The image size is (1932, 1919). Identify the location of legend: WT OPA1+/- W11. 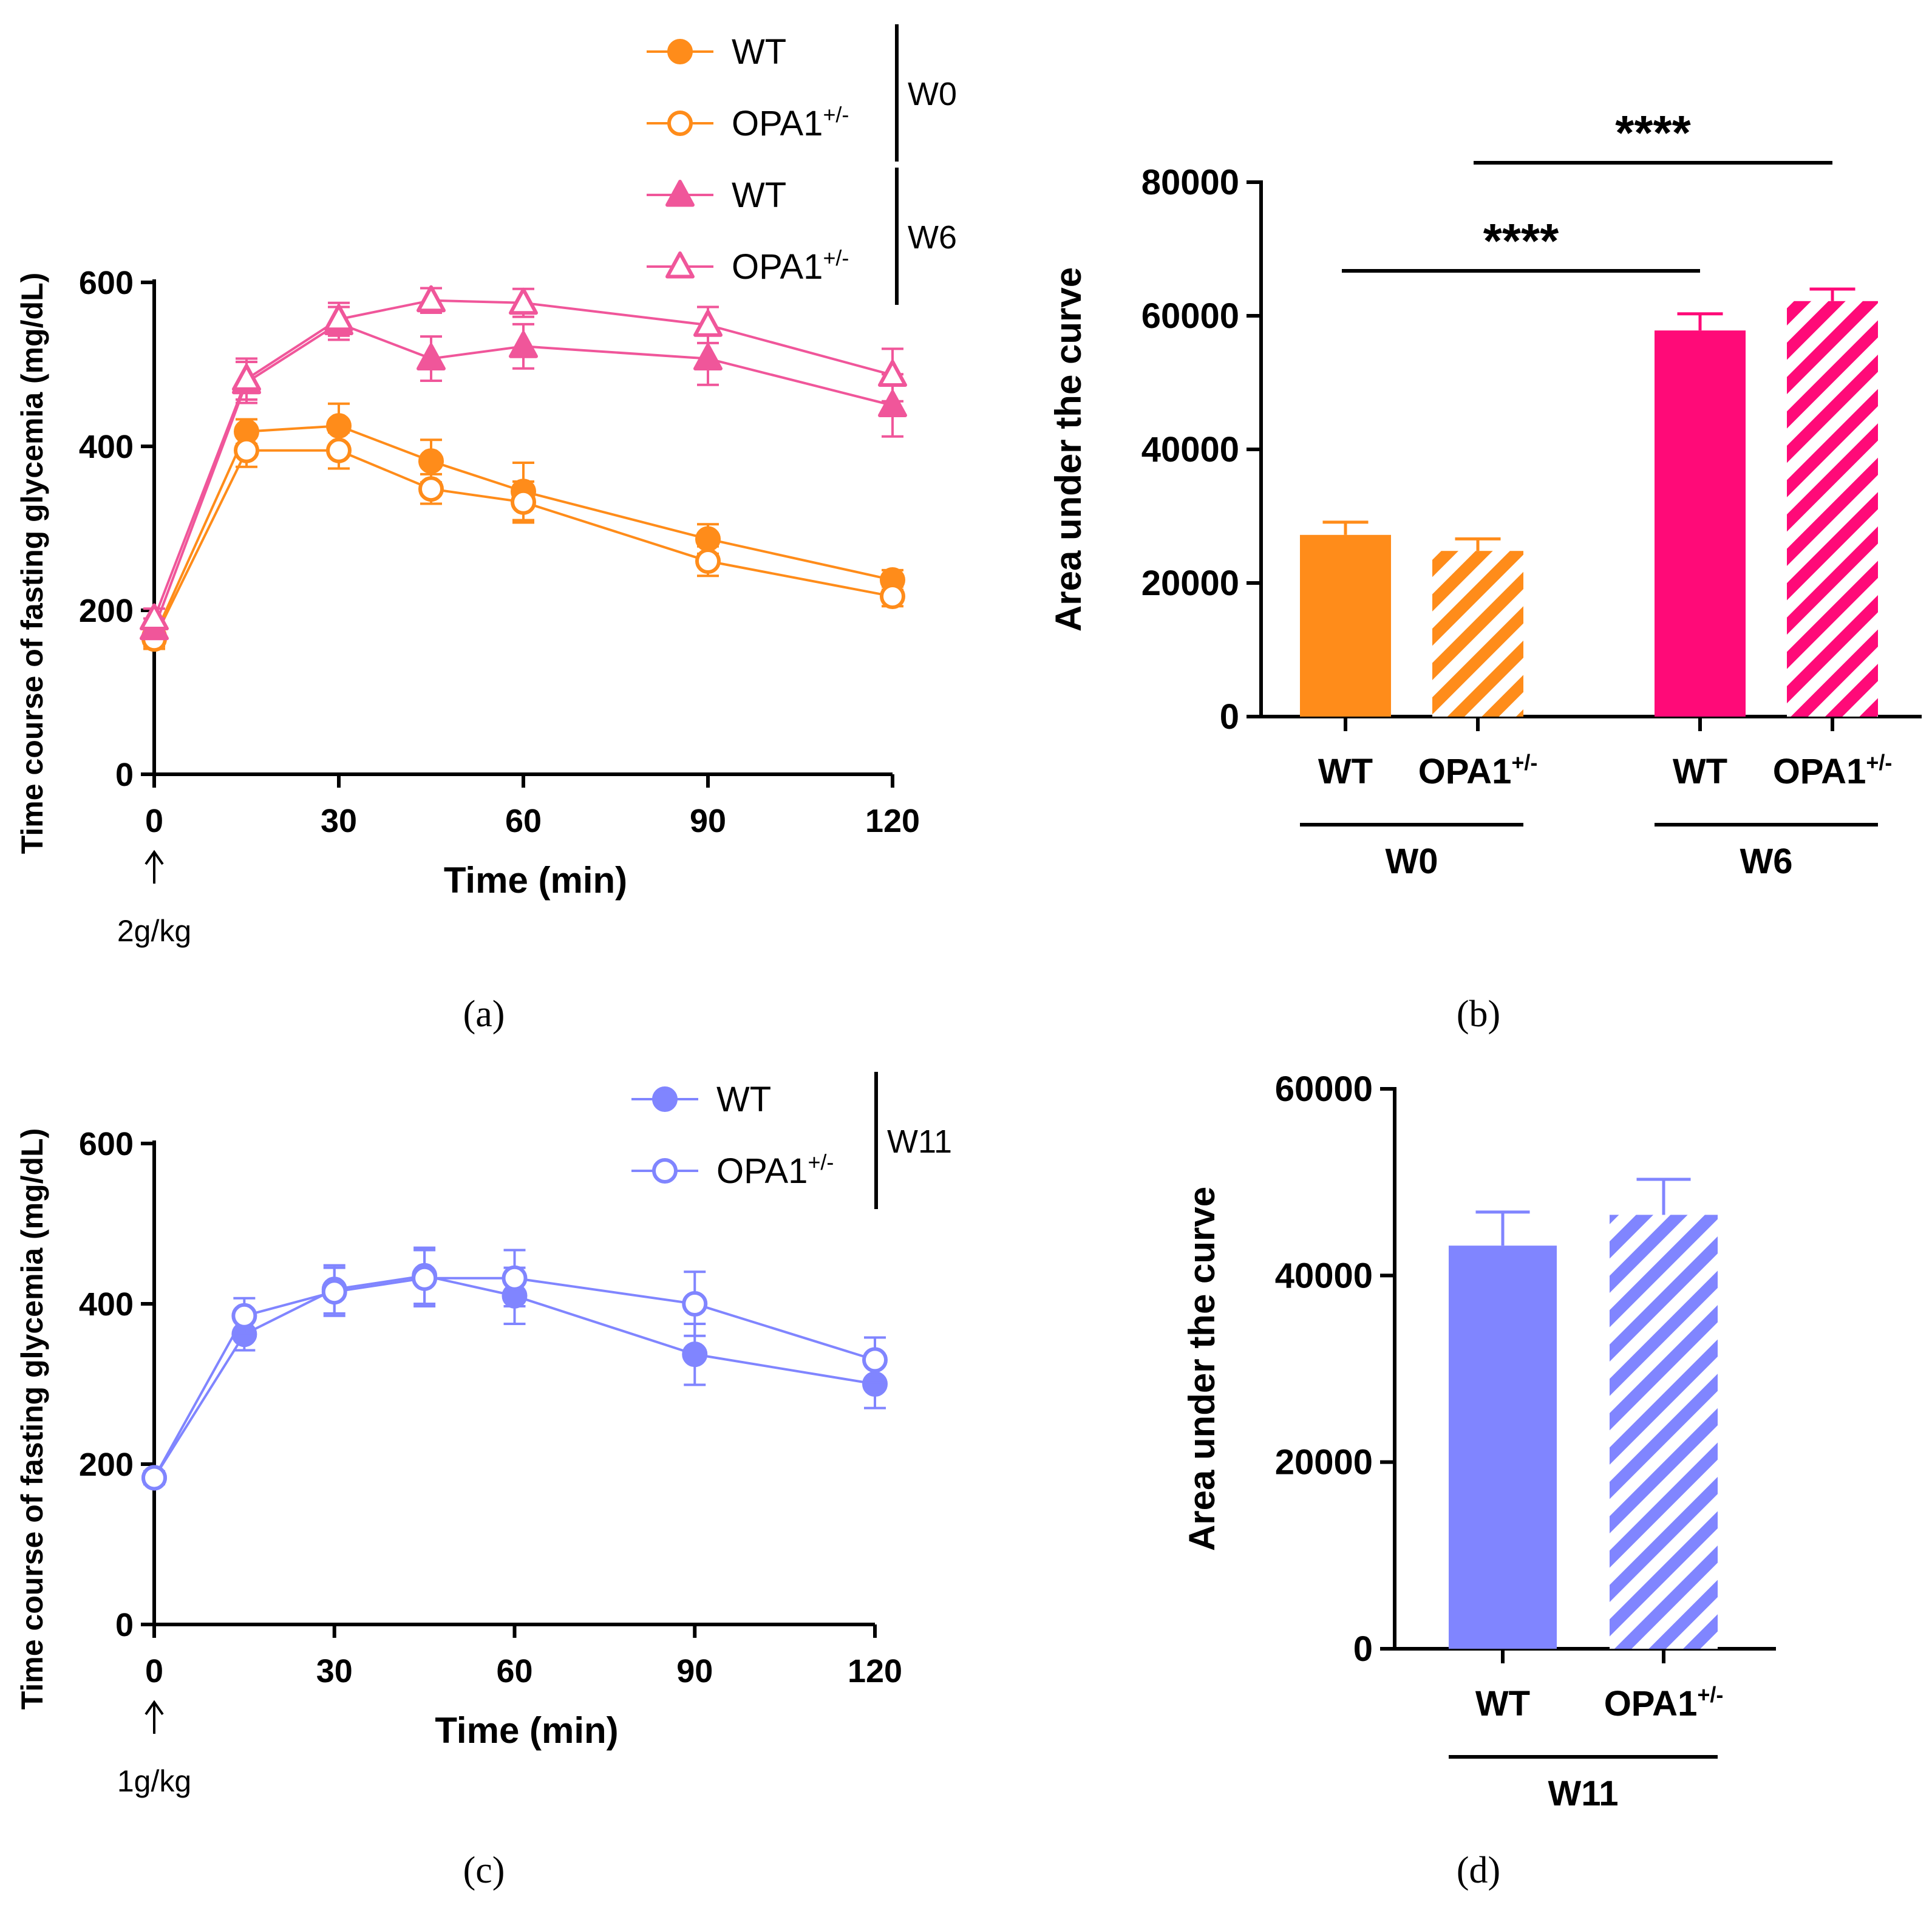
(791, 1140).